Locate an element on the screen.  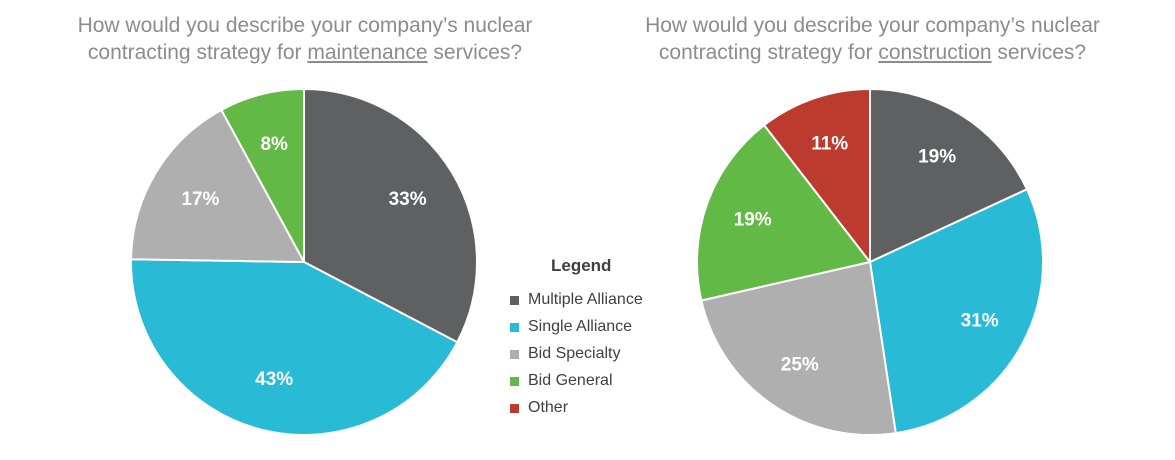
legend-item-single-alliance: Single Alliance is located at coordinates (598, 327).